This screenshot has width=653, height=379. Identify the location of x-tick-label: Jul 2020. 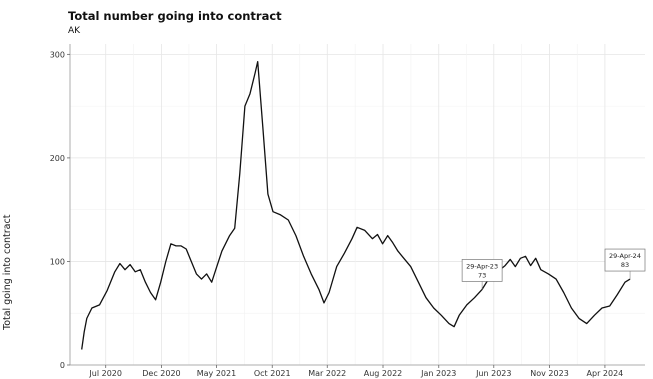
(105, 373).